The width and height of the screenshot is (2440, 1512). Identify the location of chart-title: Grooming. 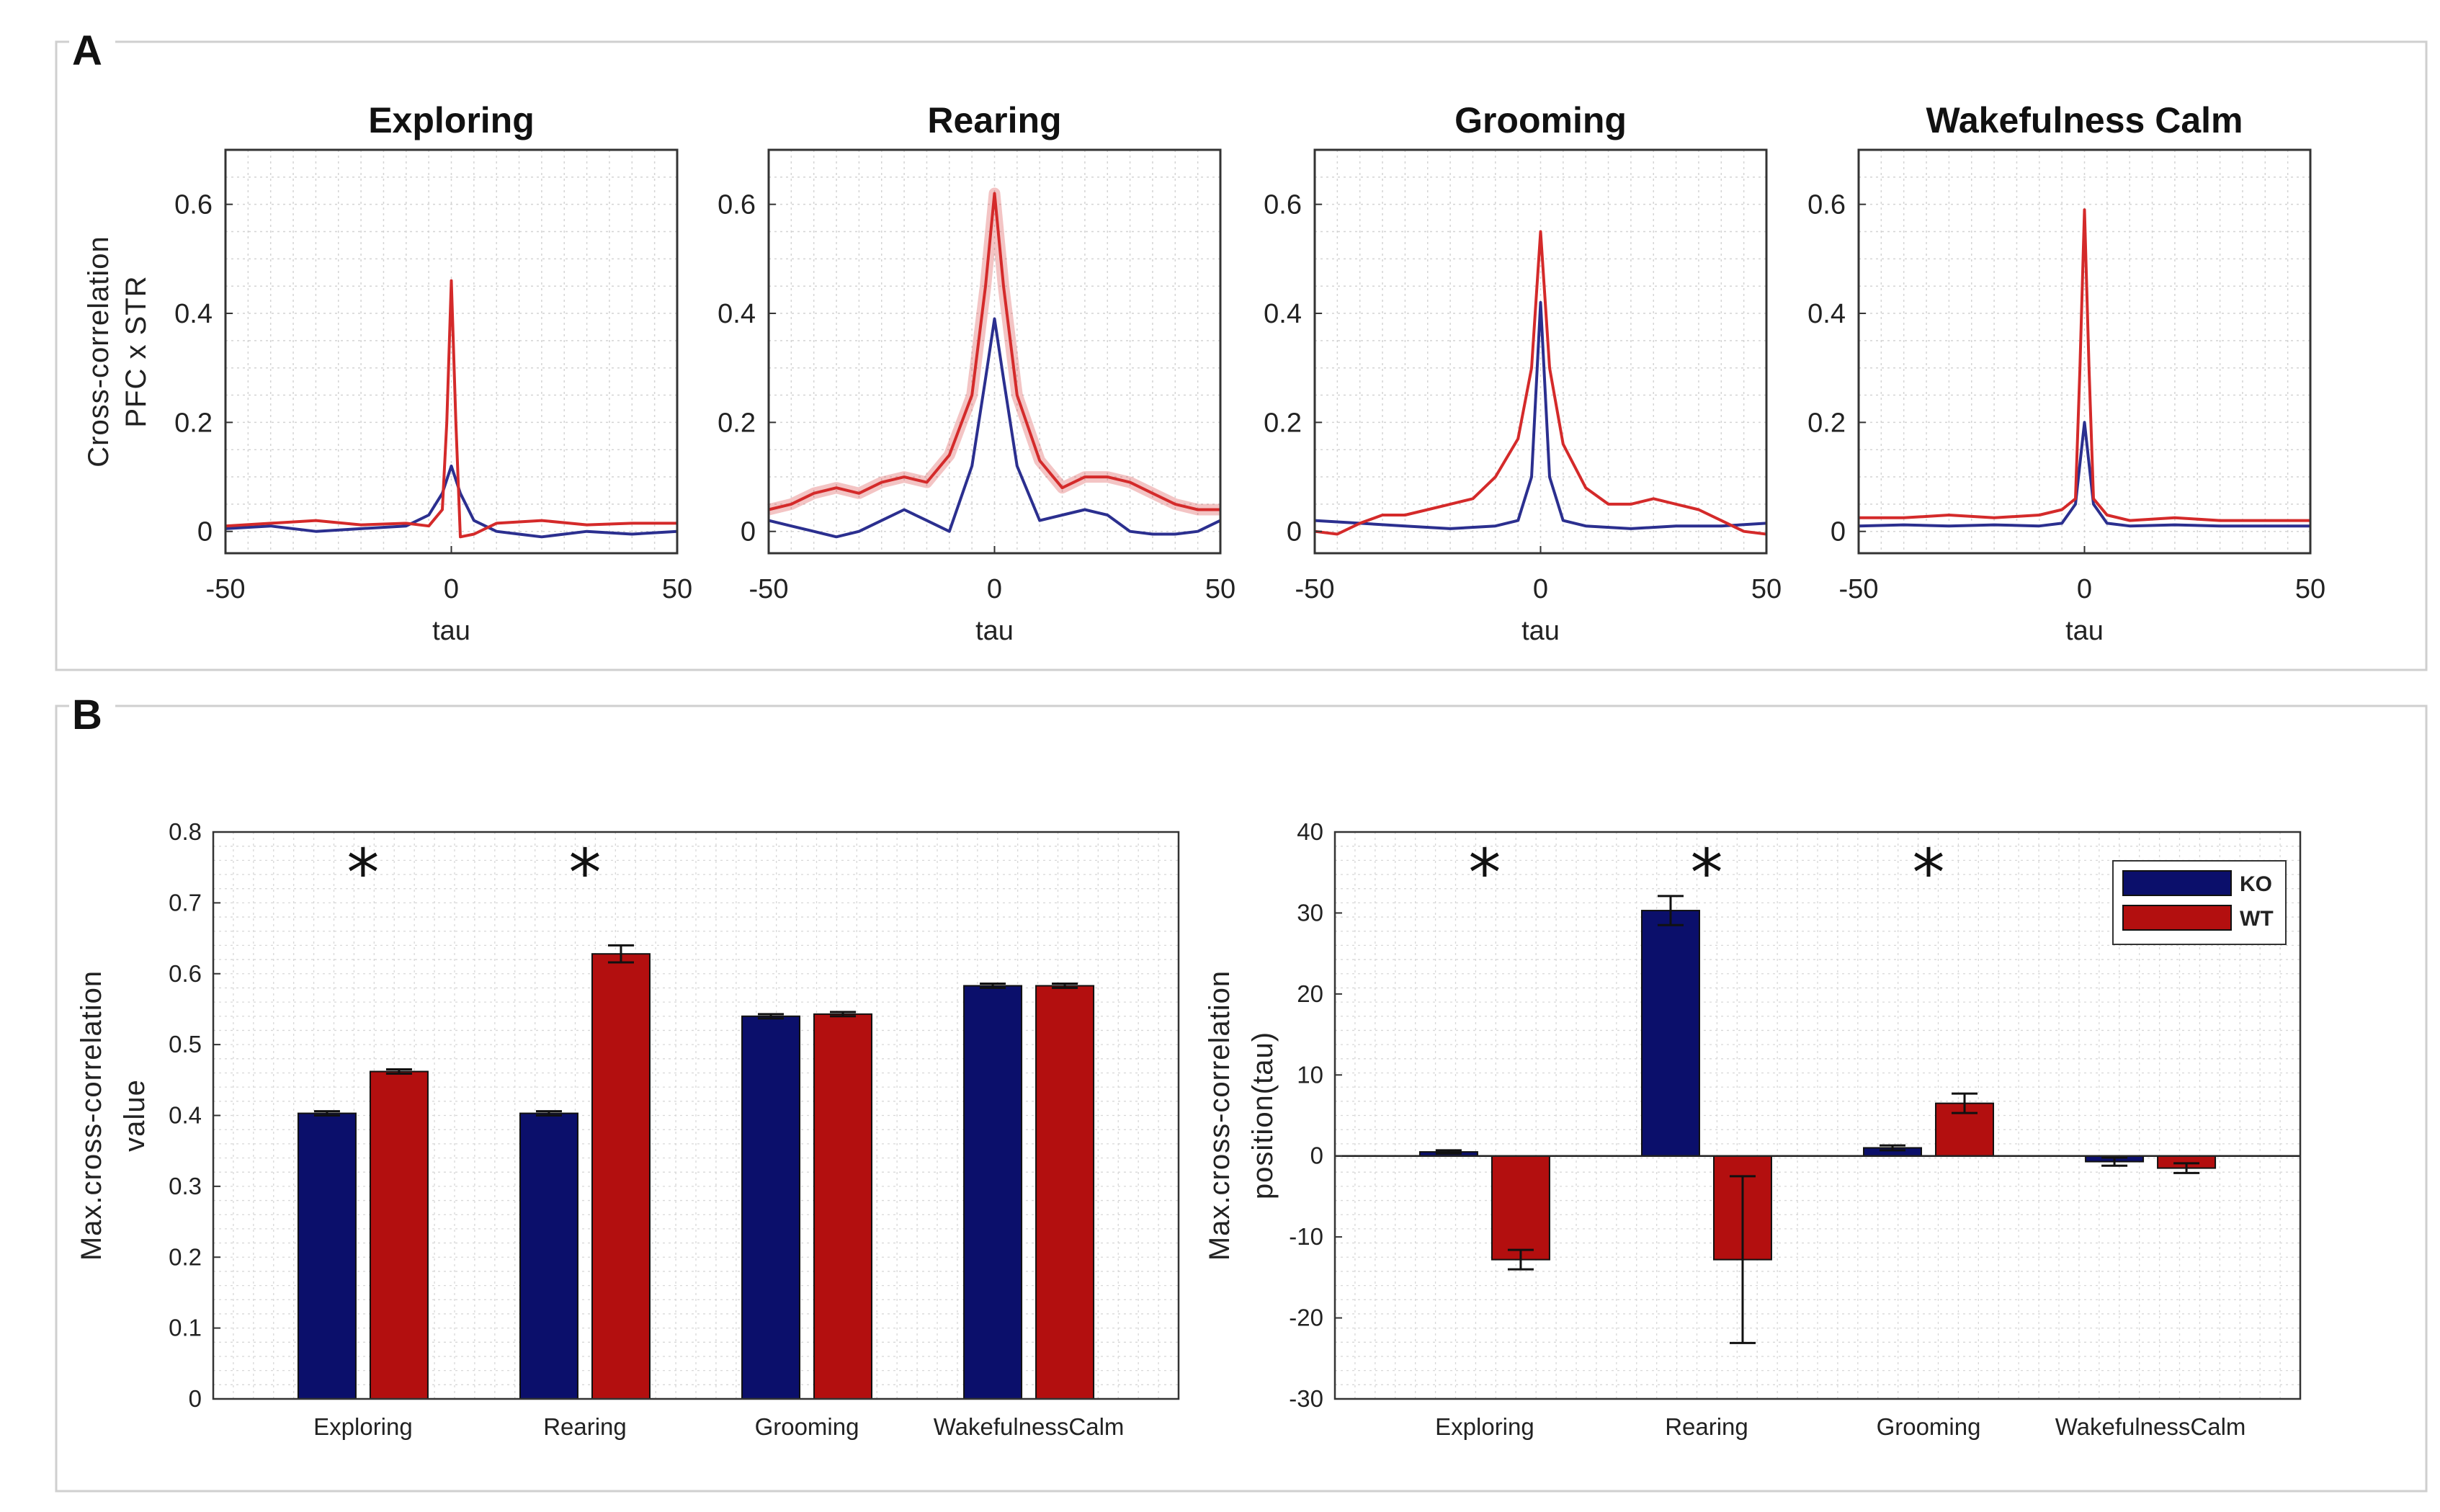
(1541, 120).